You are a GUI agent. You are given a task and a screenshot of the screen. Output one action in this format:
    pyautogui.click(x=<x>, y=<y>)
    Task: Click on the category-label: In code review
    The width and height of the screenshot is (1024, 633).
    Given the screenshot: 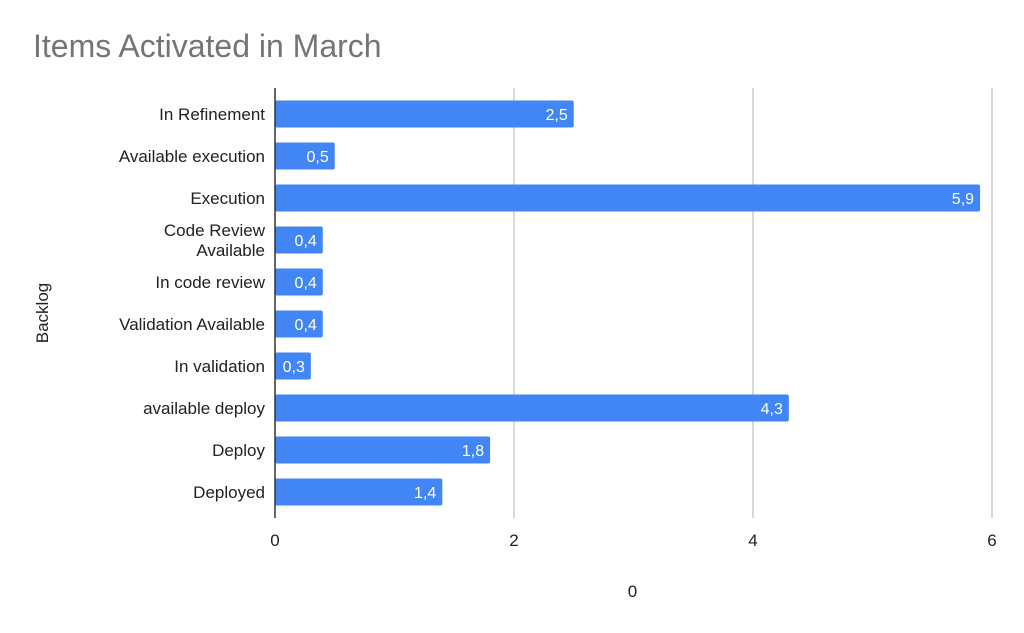 What is the action you would take?
    pyautogui.click(x=210, y=282)
    